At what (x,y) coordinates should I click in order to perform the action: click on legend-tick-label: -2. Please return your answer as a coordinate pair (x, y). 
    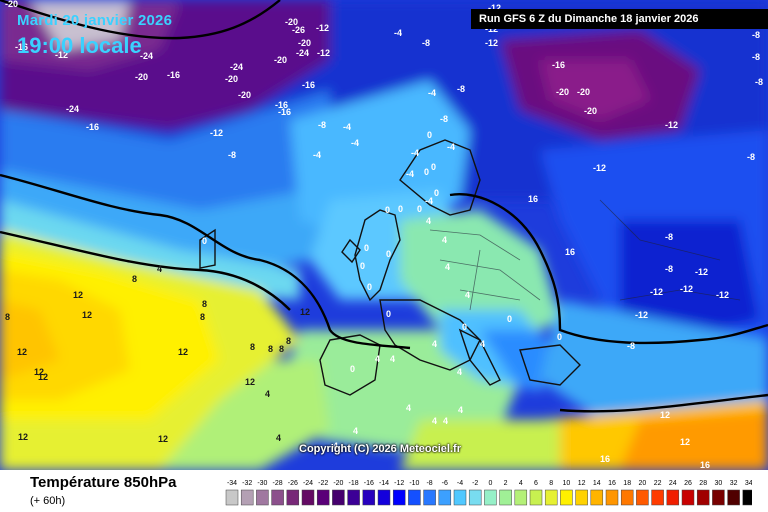
    Looking at the image, I should click on (475, 483).